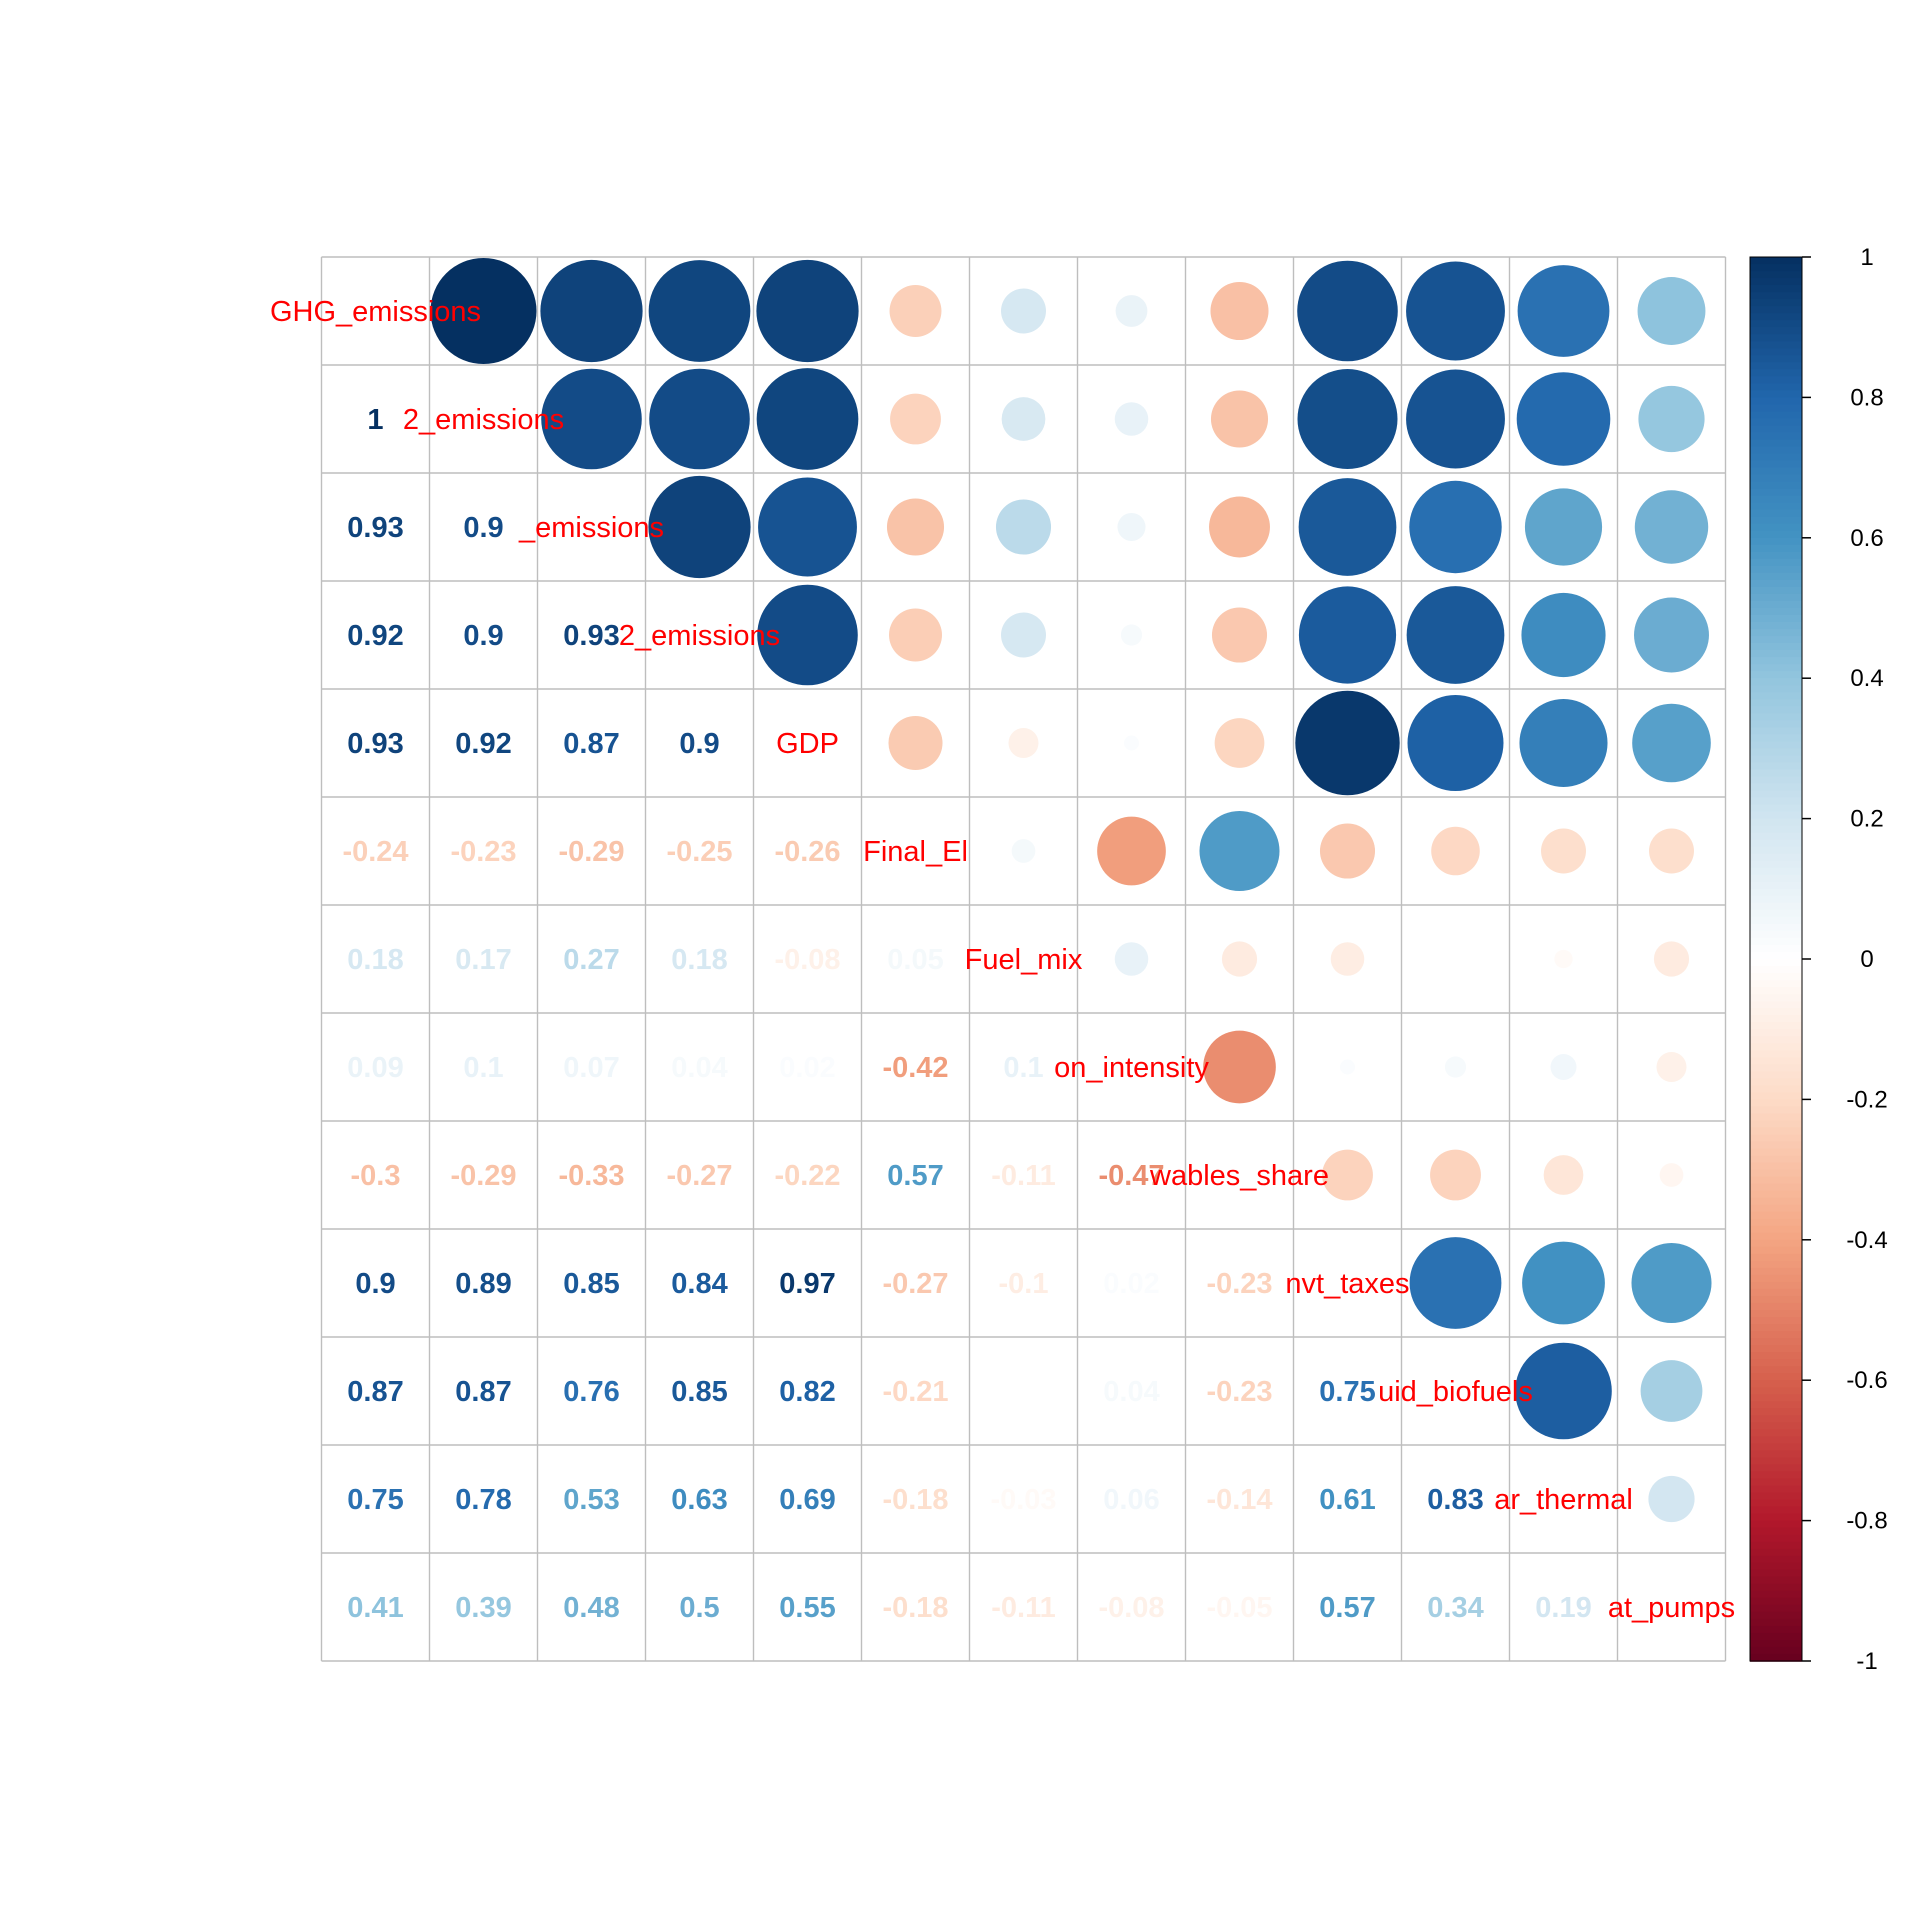 The height and width of the screenshot is (1920, 1920). Describe the element at coordinates (699, 1608) in the screenshot. I see `corr-value: 0.5` at that location.